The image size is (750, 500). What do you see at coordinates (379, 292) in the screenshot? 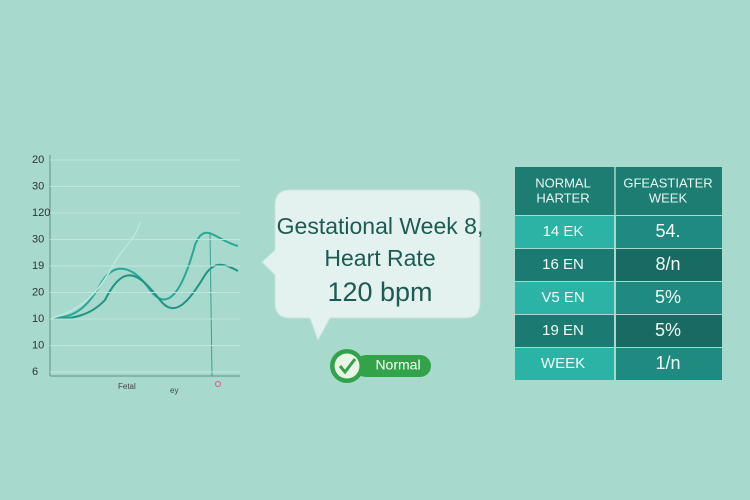
I see `bubble-text: 120 bpm` at bounding box center [379, 292].